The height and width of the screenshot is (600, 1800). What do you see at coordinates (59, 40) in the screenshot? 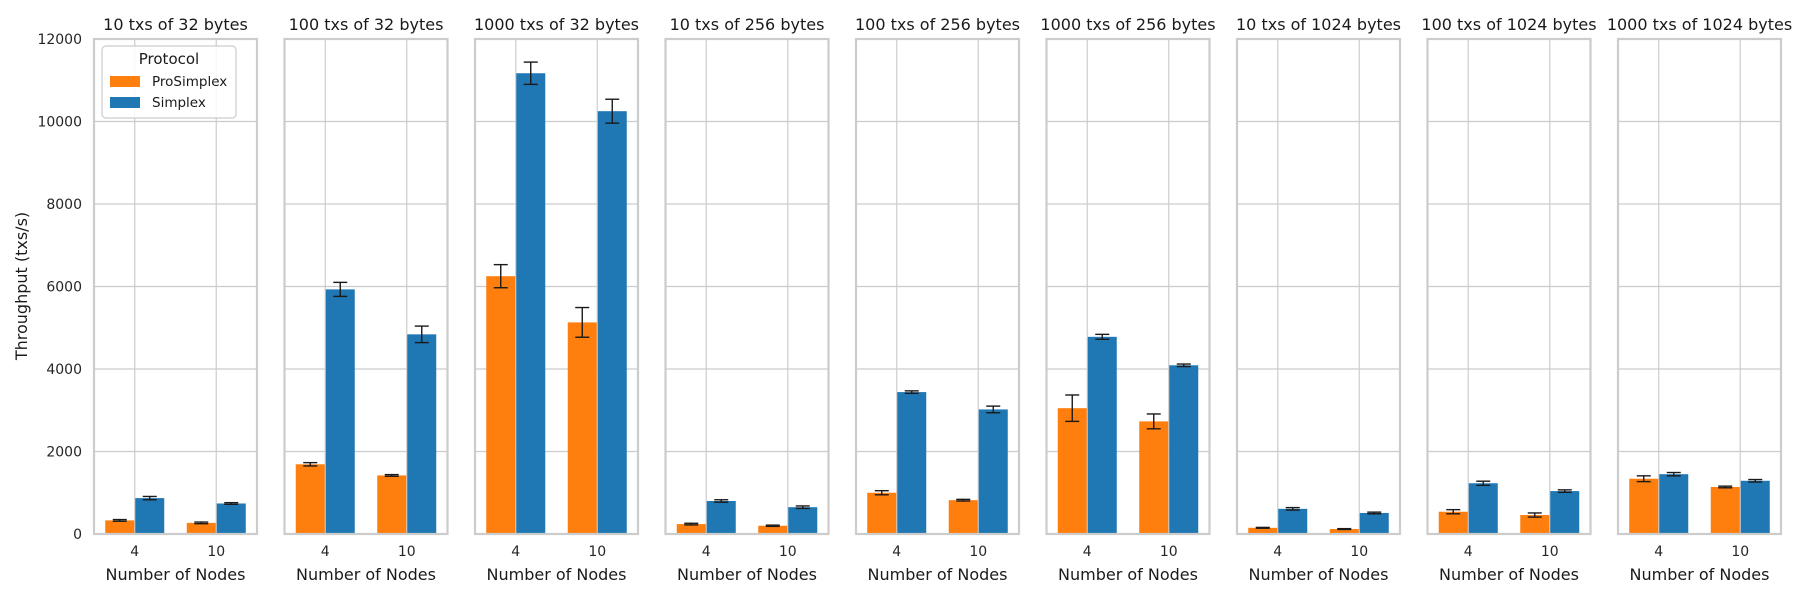
I see `y-tick-label: 12000` at bounding box center [59, 40].